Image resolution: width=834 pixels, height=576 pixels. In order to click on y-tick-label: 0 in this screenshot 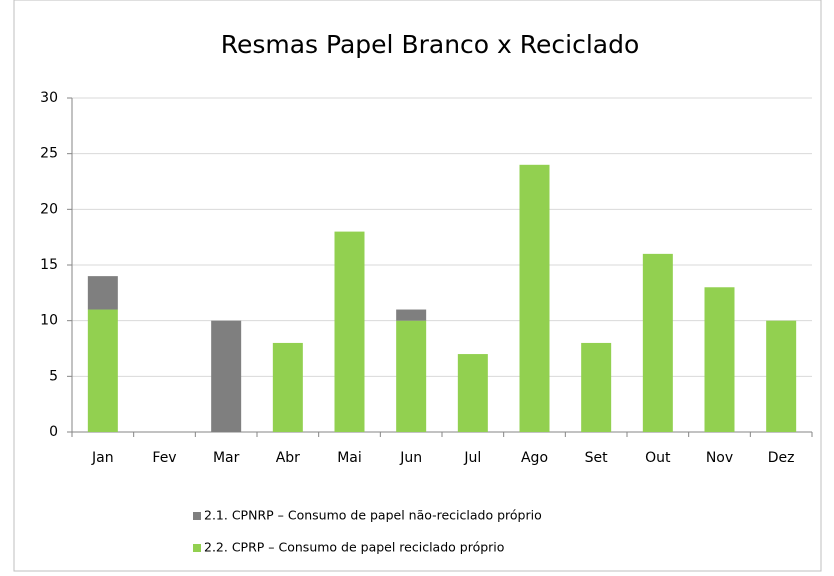, I will do `click(53, 432)`.